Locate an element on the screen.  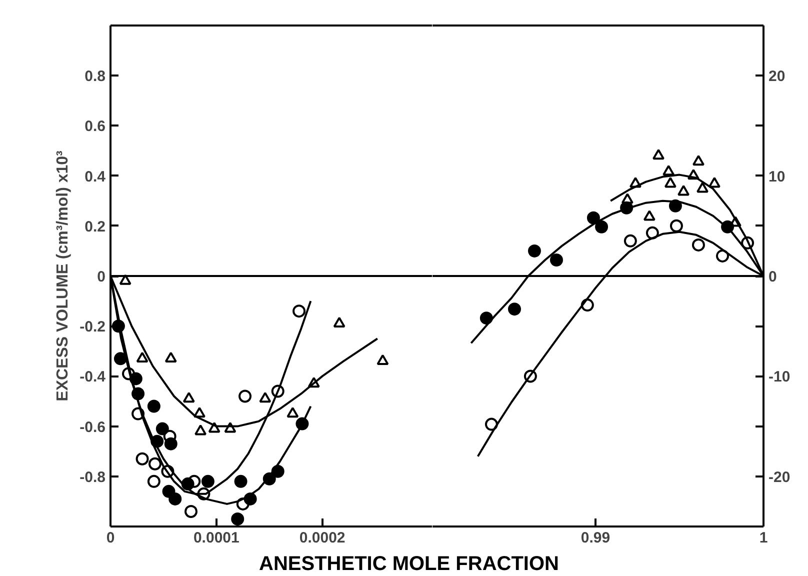
y-tick-label: -0.8 is located at coordinates (93, 477).